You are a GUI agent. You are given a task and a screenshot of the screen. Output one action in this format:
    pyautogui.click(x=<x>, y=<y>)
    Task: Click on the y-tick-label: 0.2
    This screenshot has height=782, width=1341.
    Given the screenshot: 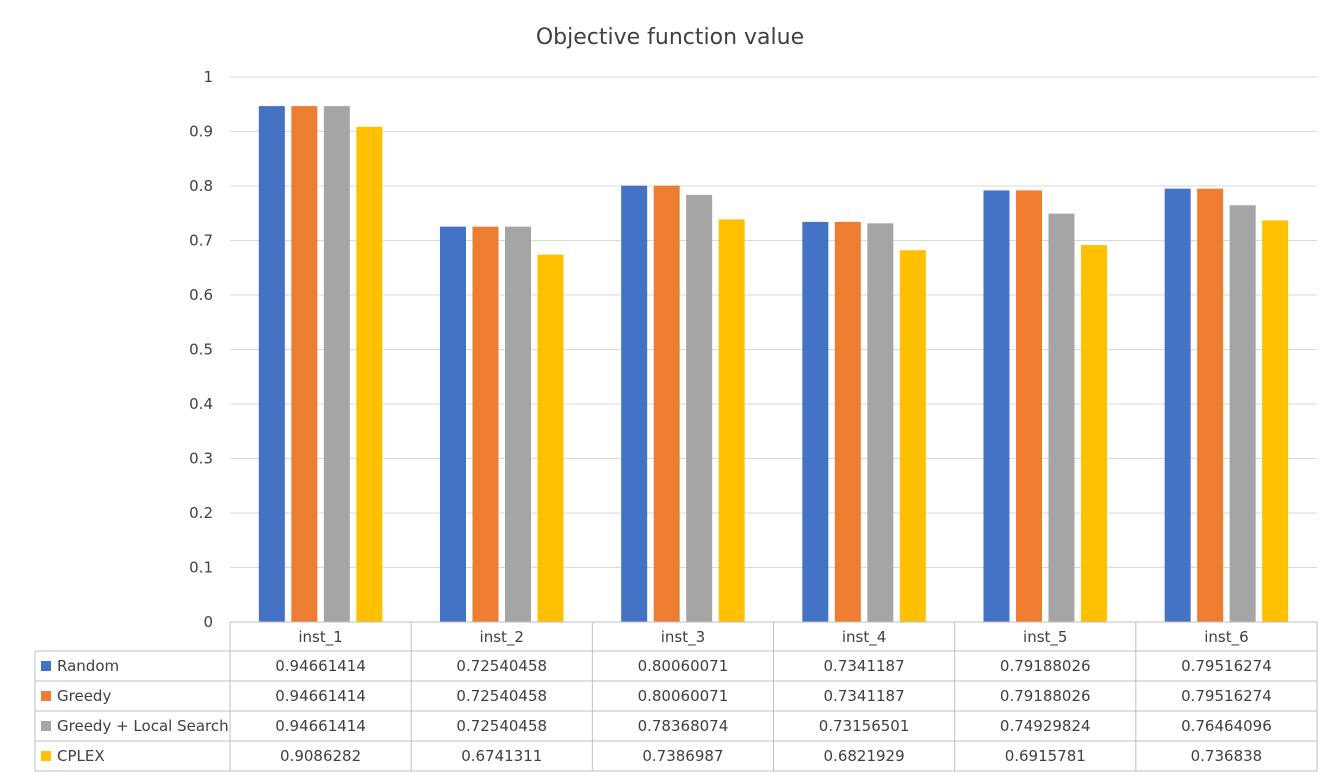 What is the action you would take?
    pyautogui.click(x=201, y=513)
    